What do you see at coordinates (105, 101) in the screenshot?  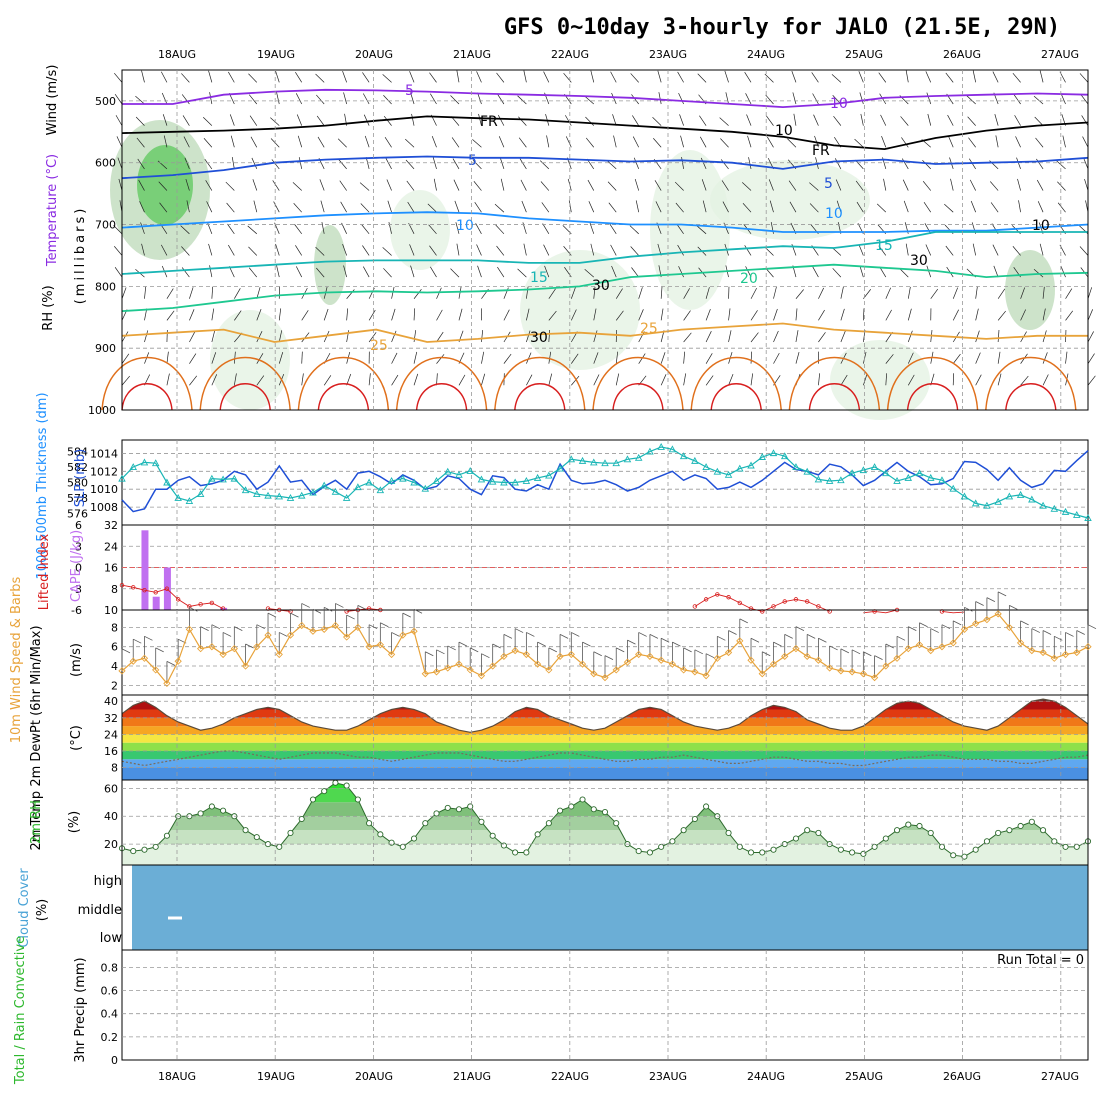 I see `pressure-tick-label: 500` at bounding box center [105, 101].